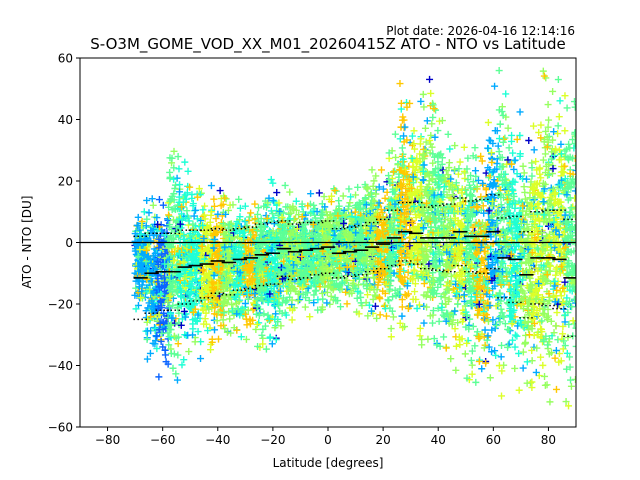 This screenshot has width=640, height=480. What do you see at coordinates (480, 31) in the screenshot?
I see `plot-date: Plot date: 2026-04-16 12:14:16` at bounding box center [480, 31].